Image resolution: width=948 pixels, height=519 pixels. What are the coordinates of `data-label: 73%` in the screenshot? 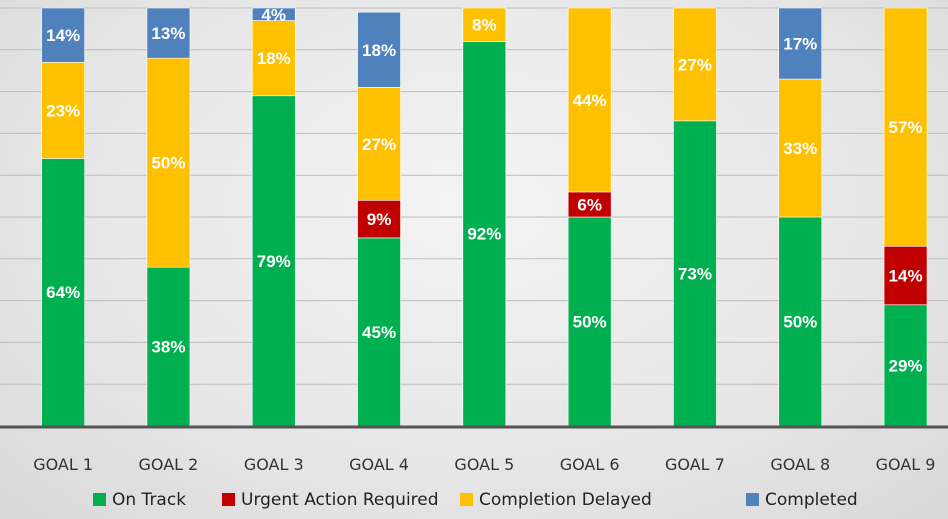 It's located at (695, 273).